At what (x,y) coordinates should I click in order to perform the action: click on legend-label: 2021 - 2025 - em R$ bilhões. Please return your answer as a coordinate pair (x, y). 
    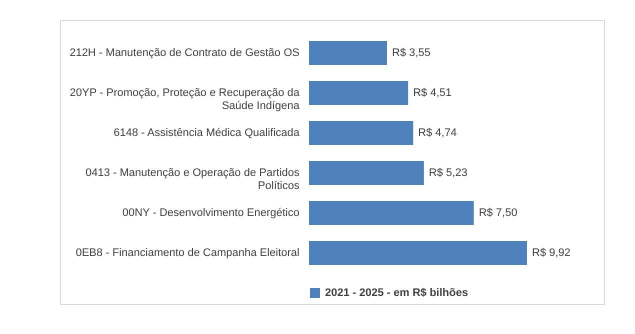
    Looking at the image, I should click on (396, 293).